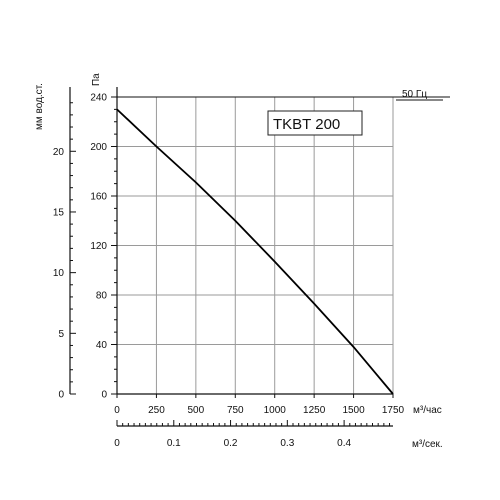  What do you see at coordinates (61, 334) in the screenshot?
I see `y2-tick-label: 5` at bounding box center [61, 334].